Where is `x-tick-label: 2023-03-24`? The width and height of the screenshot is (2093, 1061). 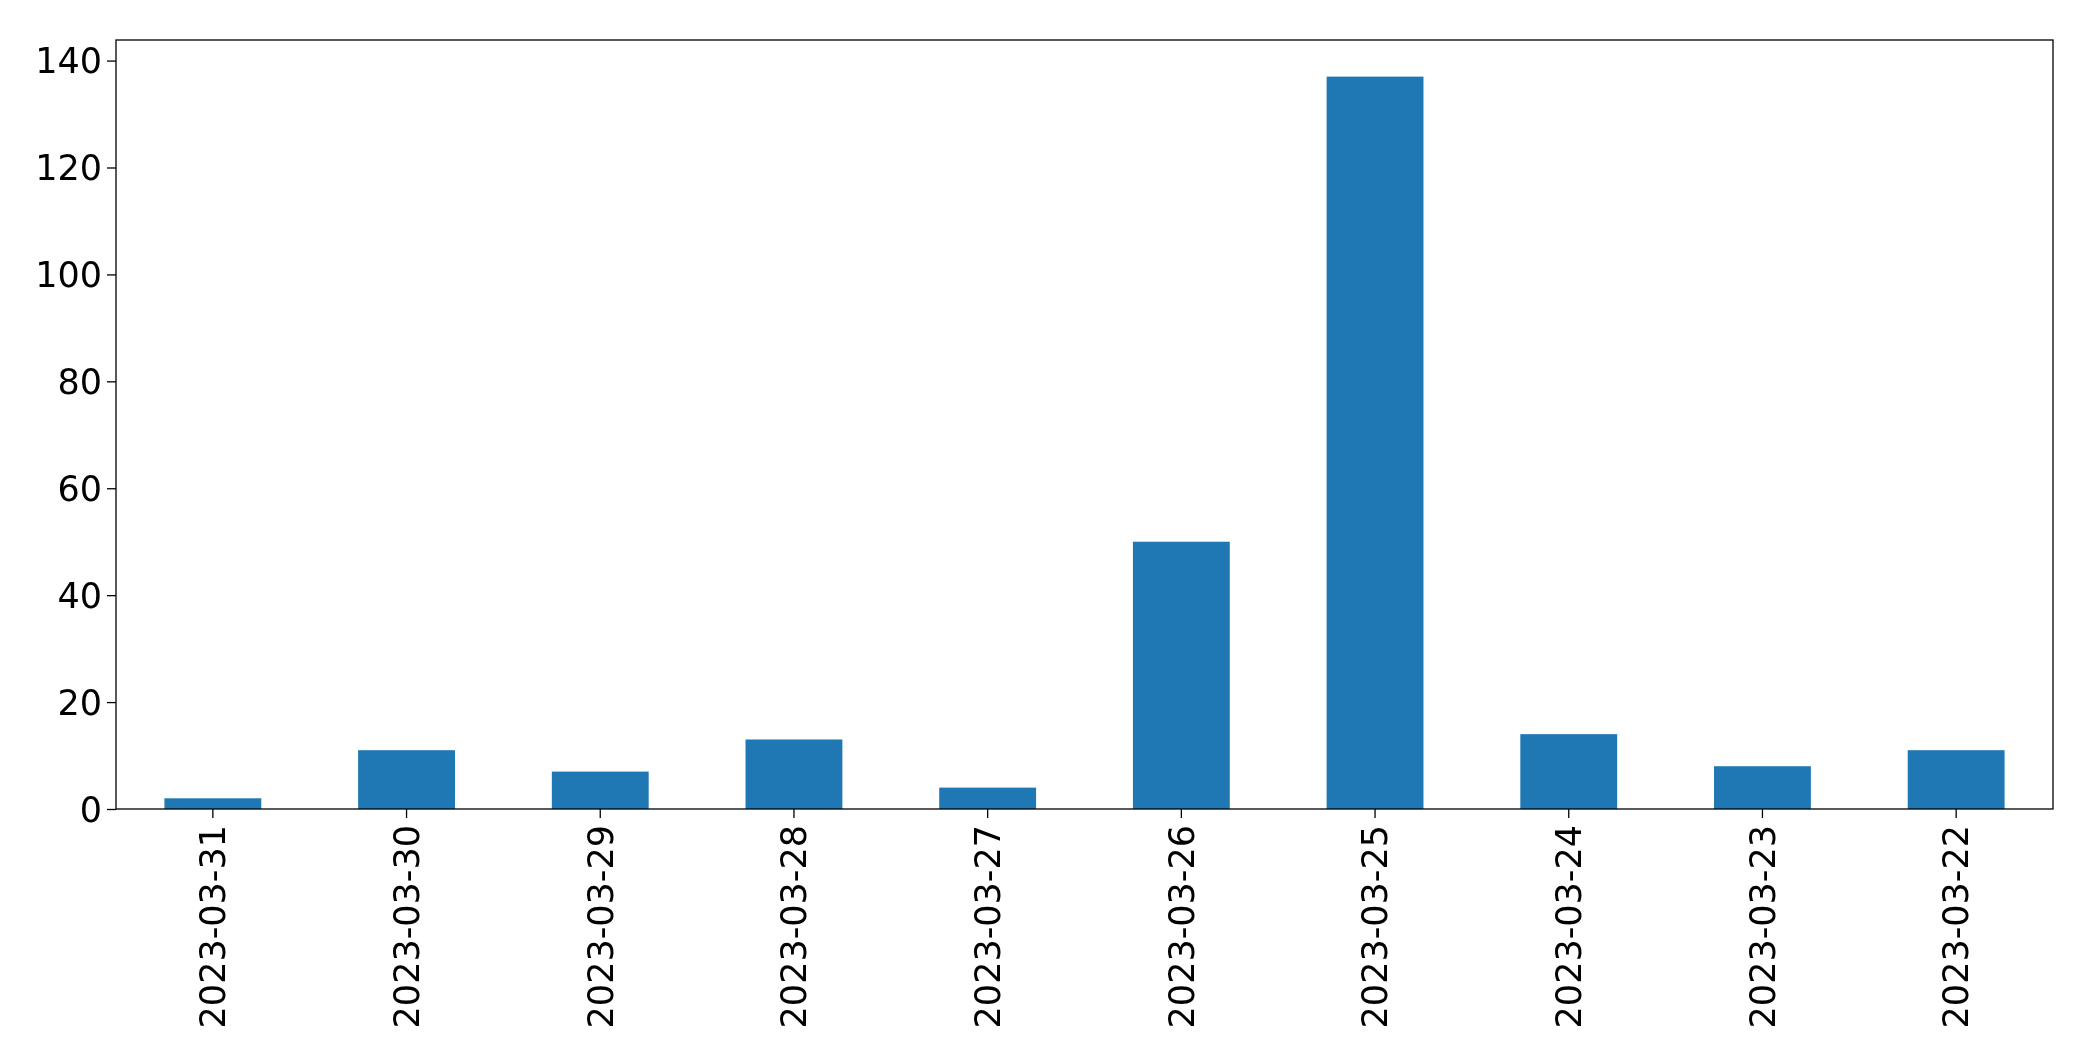
x-tick-label: 2023-03-24 is located at coordinates (1569, 927).